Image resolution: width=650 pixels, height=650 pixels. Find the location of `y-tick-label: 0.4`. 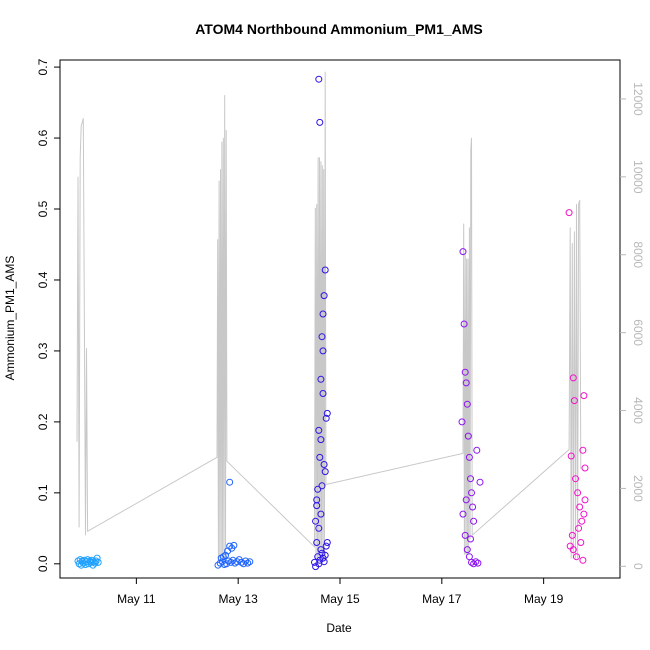

y-tick-label: 0.4 is located at coordinates (43, 279).